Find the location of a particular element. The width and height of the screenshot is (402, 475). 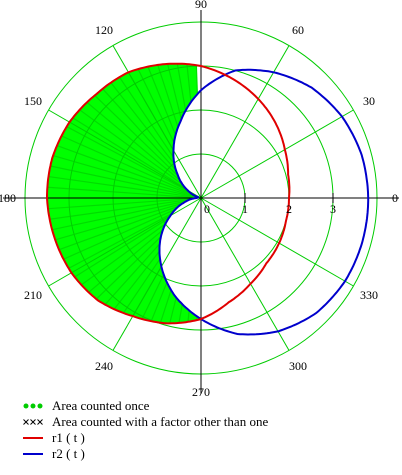

angle-label: 270 is located at coordinates (201, 392).